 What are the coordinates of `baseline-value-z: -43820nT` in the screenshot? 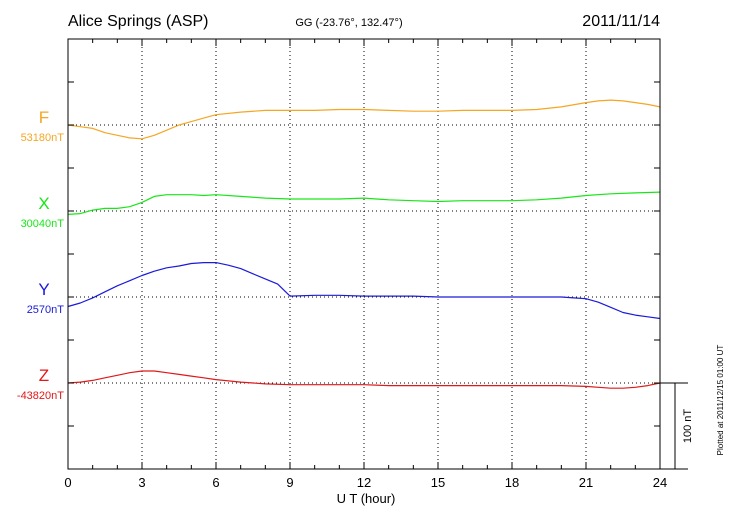 It's located at (40, 396).